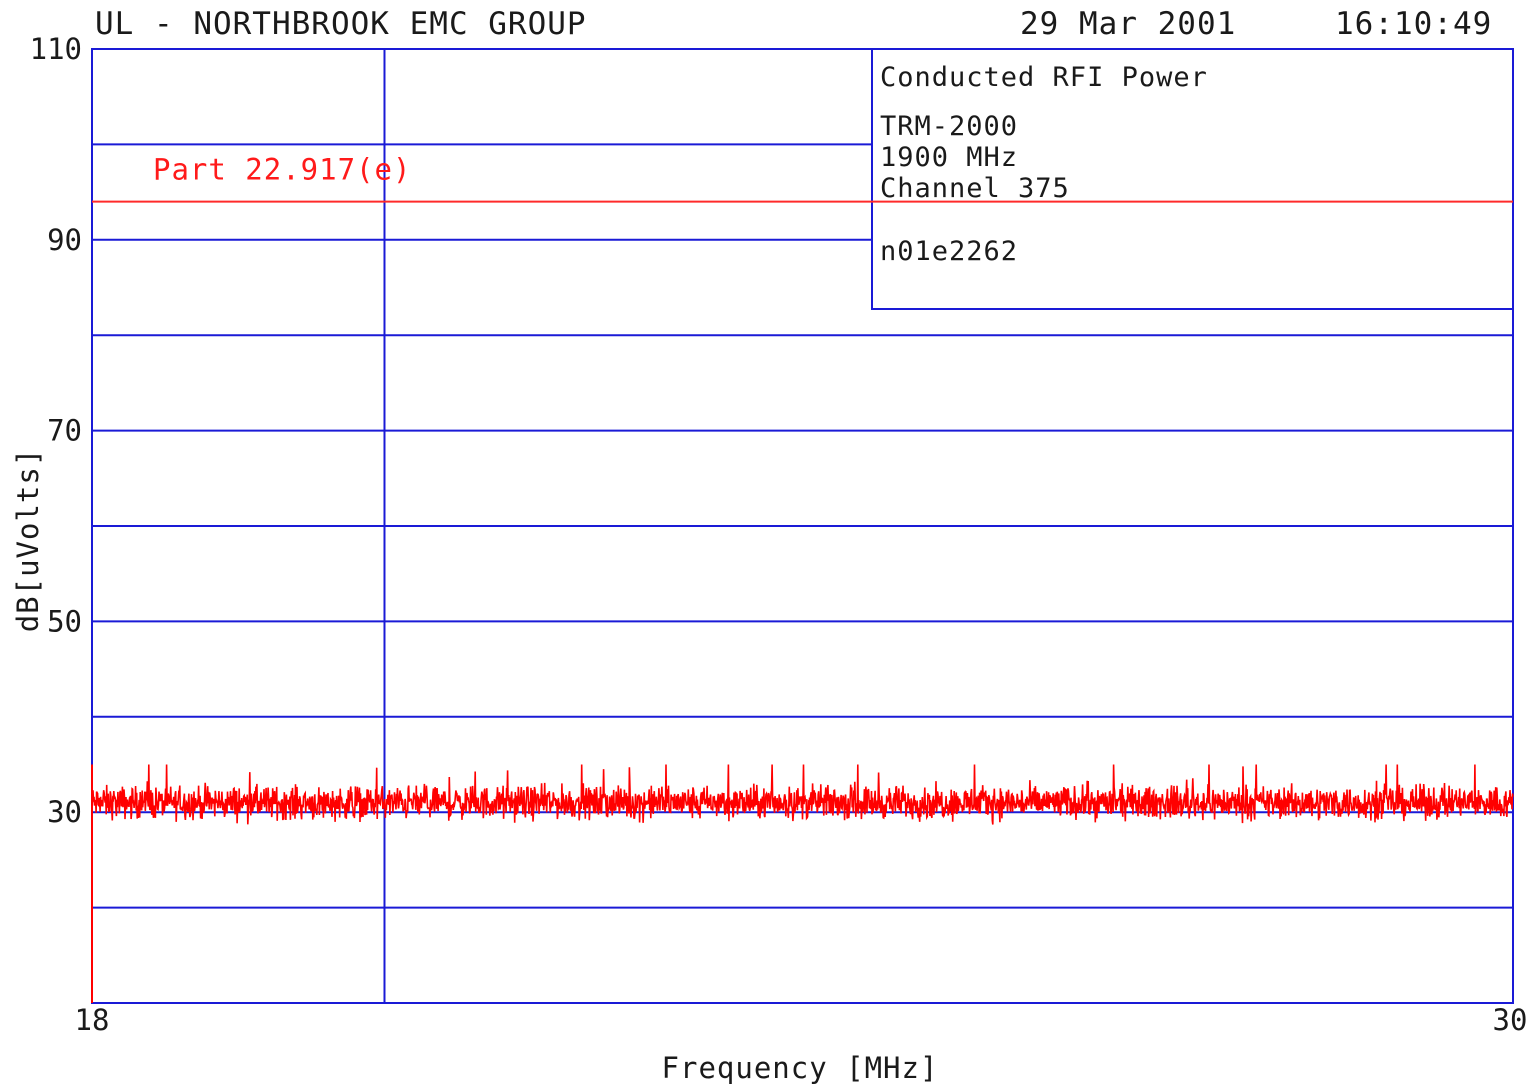 Image resolution: width=1537 pixels, height=1090 pixels. I want to click on y-tick-label: 90, so click(64, 240).